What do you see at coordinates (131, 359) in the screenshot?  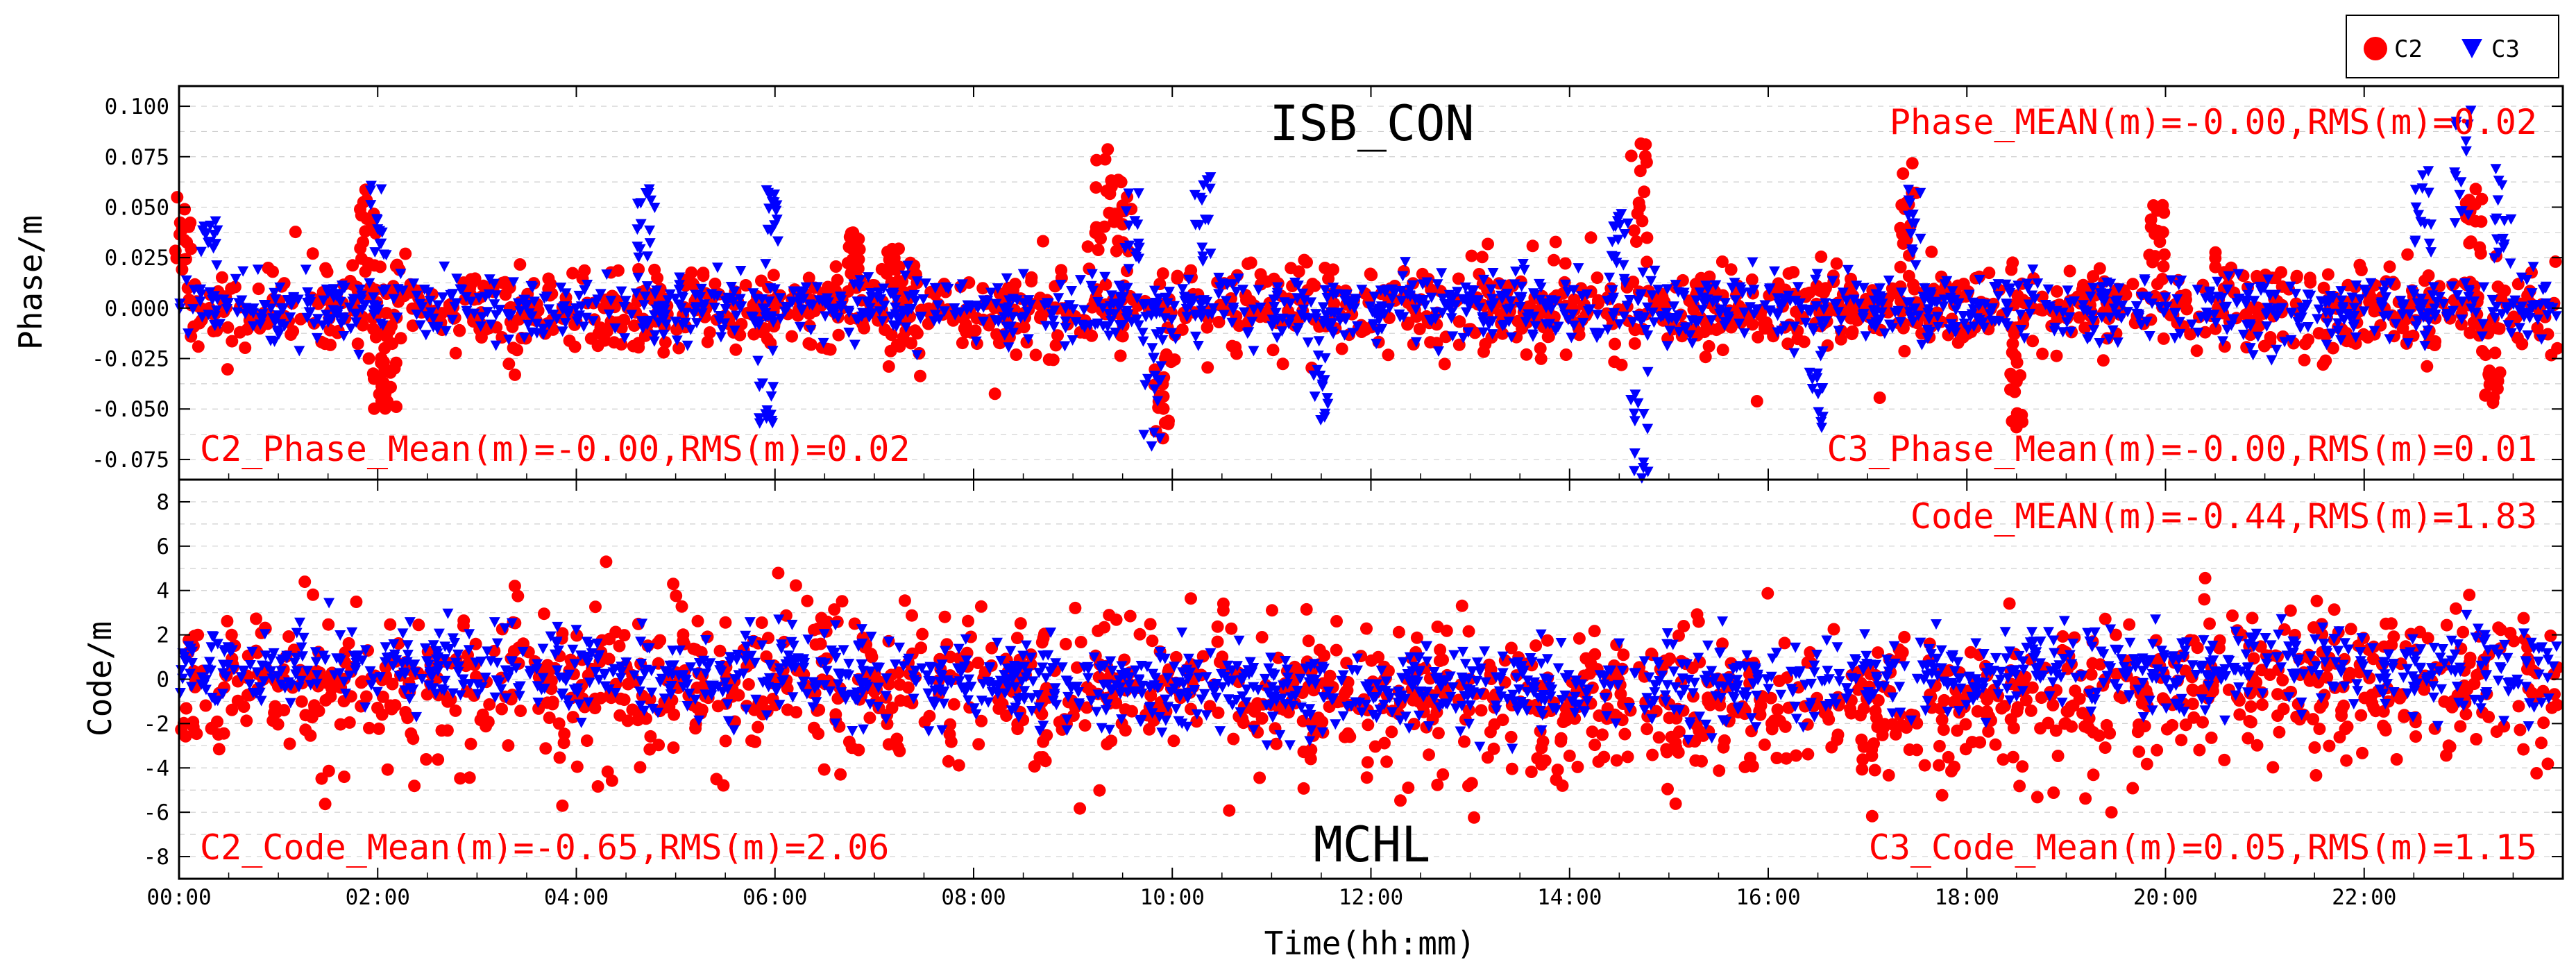 I see `y-tick-label: -0.025` at bounding box center [131, 359].